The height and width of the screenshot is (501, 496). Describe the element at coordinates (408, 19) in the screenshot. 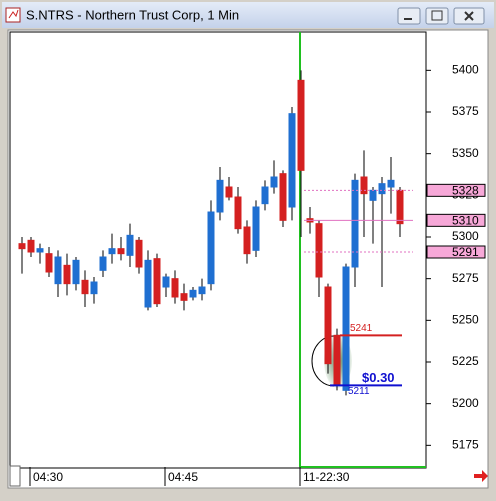

I see `minimize-icon` at that location.